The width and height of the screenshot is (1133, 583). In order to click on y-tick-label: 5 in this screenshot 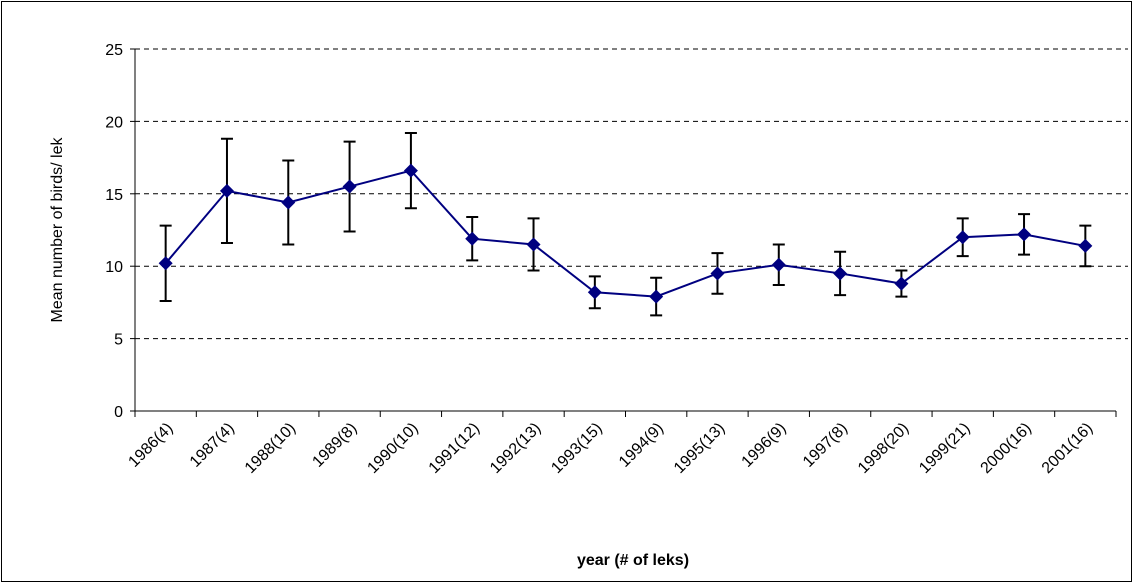, I will do `click(118, 340)`.